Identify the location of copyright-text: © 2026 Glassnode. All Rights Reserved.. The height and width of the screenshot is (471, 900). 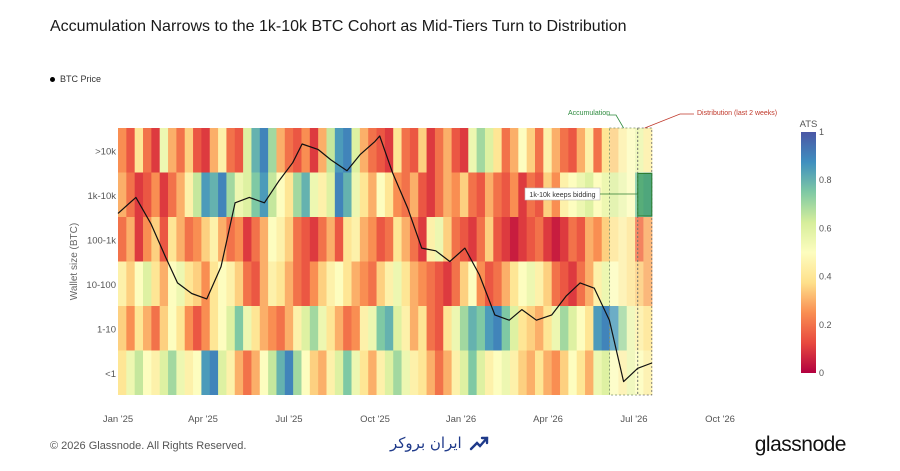
(148, 446).